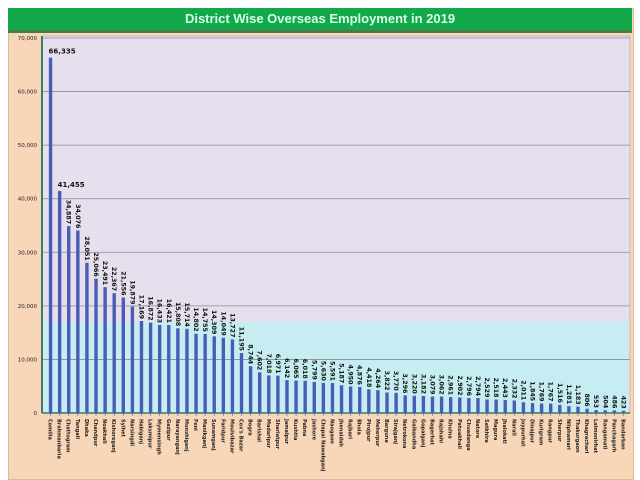  Describe the element at coordinates (250, 354) in the screenshot. I see `data-label: 8,744` at that location.